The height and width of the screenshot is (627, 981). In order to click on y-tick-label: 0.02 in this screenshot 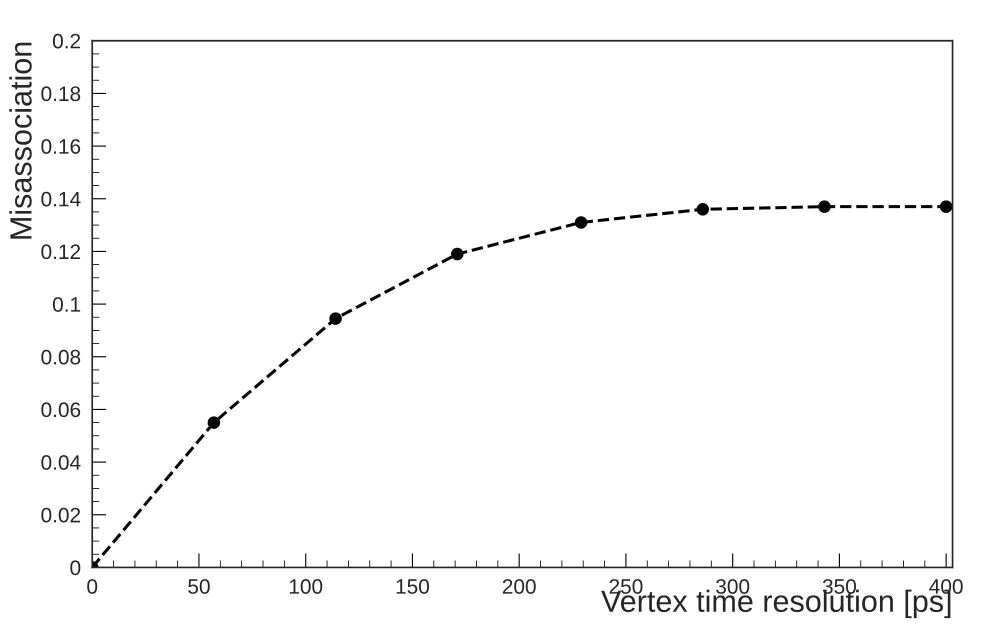, I will do `click(60, 515)`.